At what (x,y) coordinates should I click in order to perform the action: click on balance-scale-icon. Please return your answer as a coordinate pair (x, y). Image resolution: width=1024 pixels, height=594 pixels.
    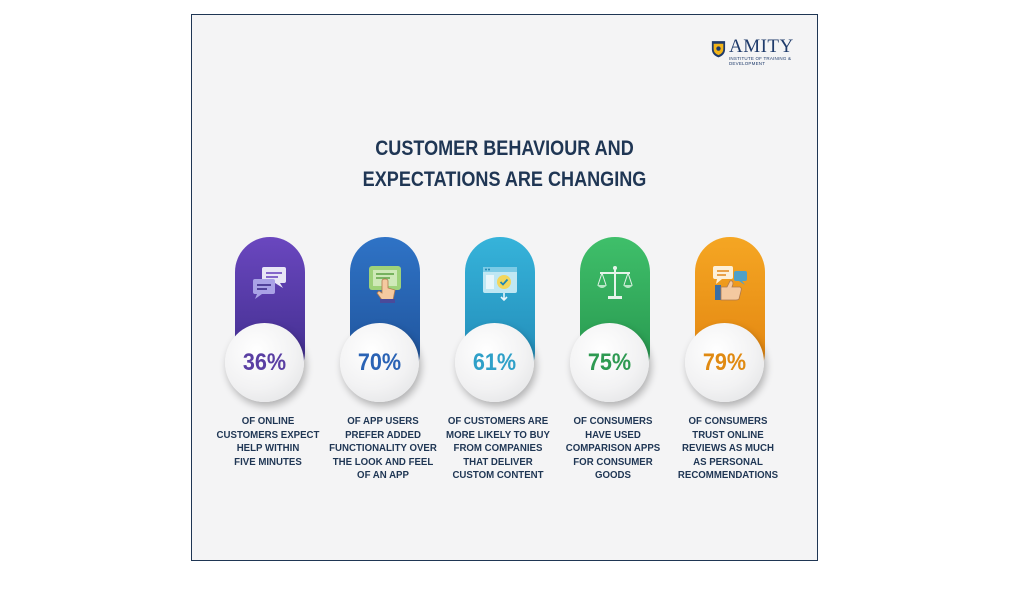
    Looking at the image, I should click on (615, 282).